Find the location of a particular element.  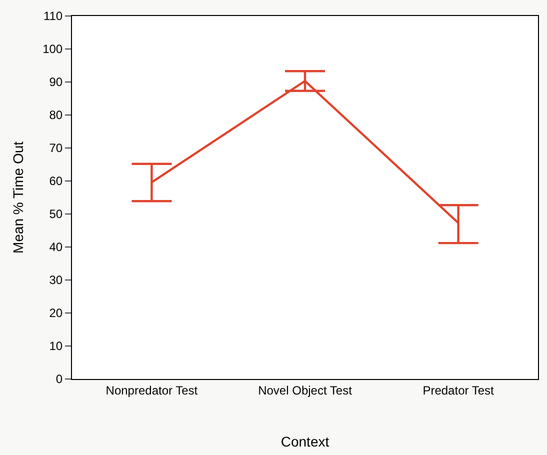

y-tick-label: 90 is located at coordinates (56, 82).